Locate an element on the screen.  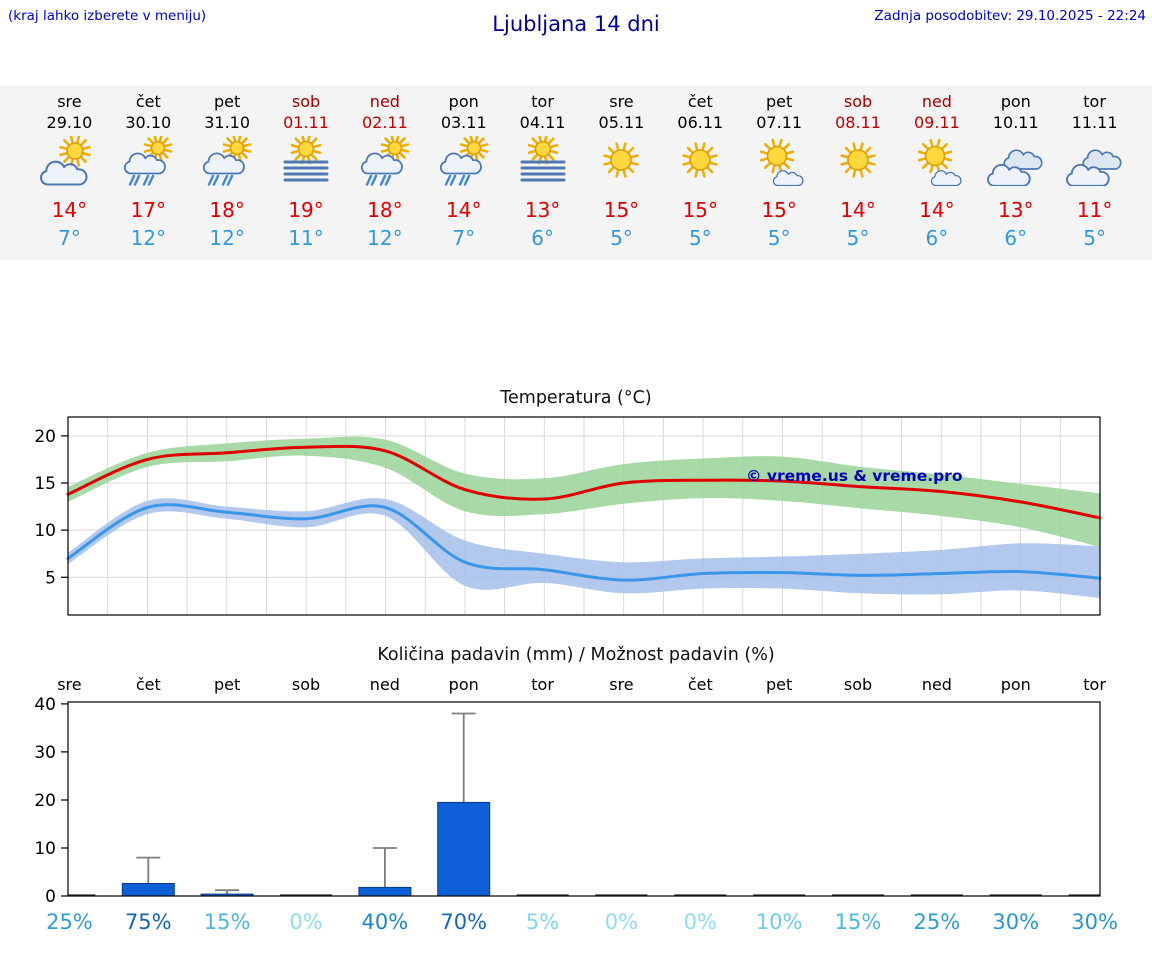
day-date: 05.11 is located at coordinates (621, 122).